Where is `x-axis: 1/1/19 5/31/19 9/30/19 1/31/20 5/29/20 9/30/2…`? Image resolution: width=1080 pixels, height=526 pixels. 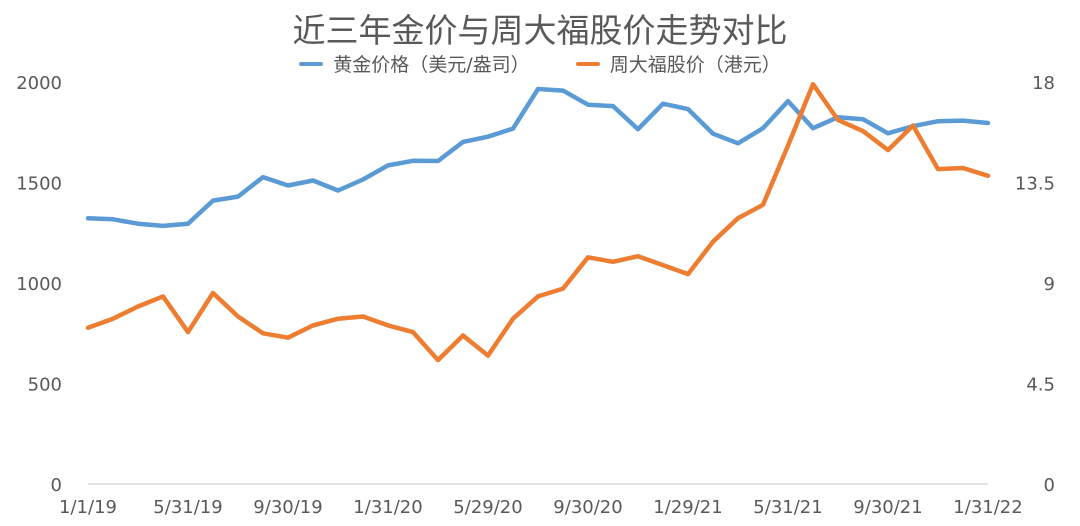 x-axis: 1/1/19 5/31/19 9/30/19 1/31/20 5/29/20 9/30/2… is located at coordinates (541, 500).